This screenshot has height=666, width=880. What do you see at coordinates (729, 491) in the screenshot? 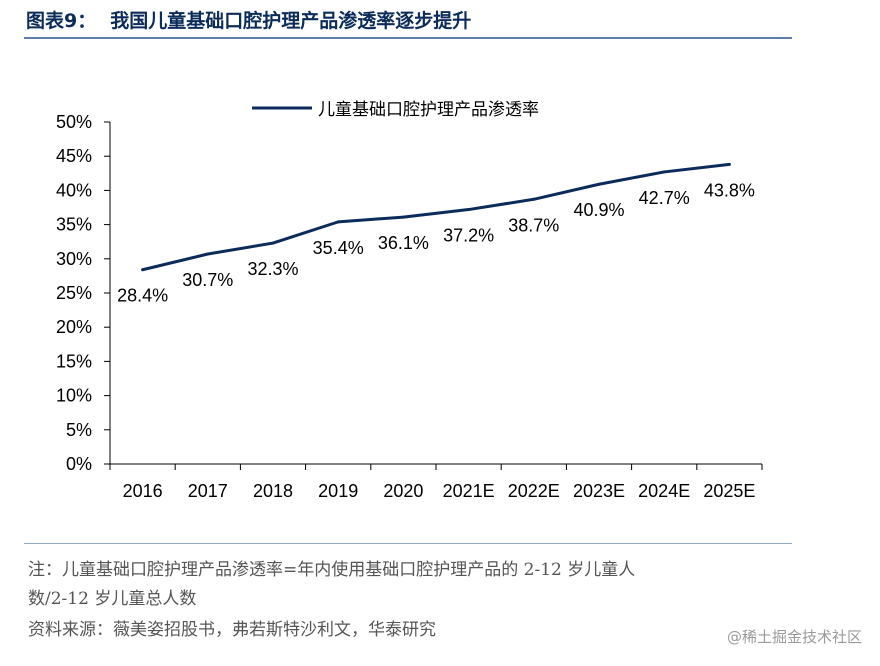
I see `x-tick-label: 2025E` at bounding box center [729, 491].